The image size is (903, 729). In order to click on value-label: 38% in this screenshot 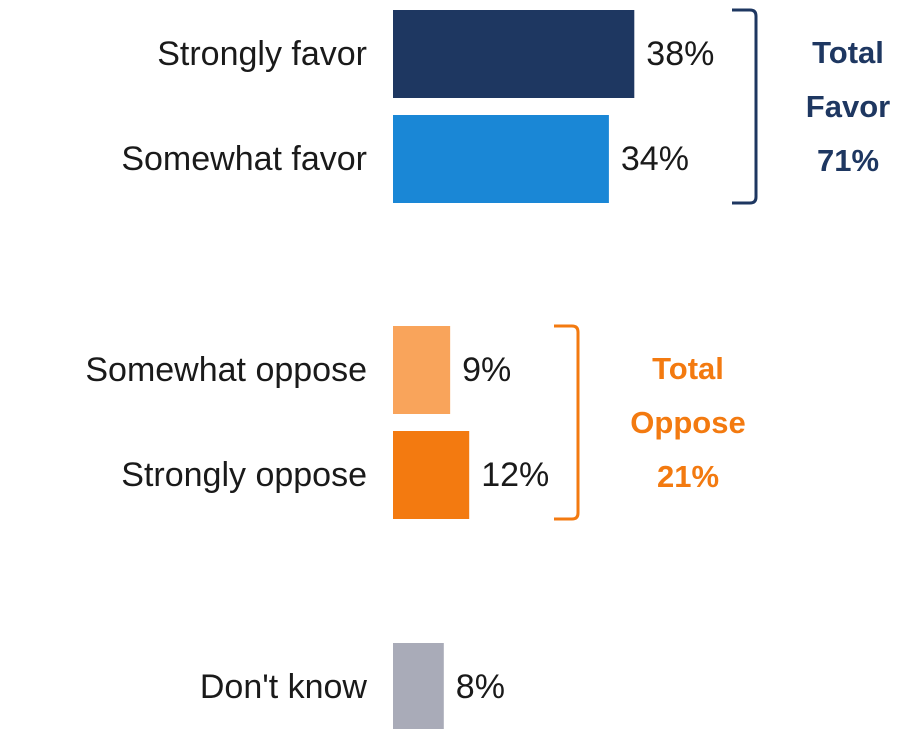, I will do `click(680, 54)`.